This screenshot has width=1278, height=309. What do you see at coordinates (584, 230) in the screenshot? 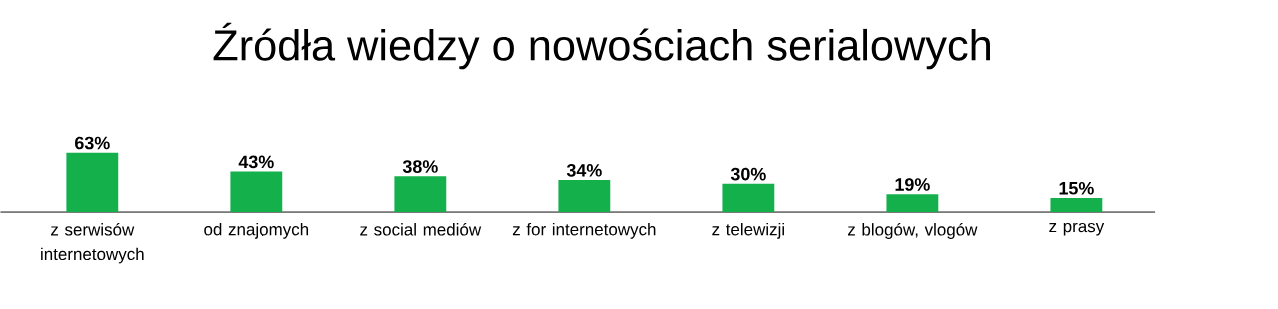
I see `x-tick-label: z for internetowych` at bounding box center [584, 230].